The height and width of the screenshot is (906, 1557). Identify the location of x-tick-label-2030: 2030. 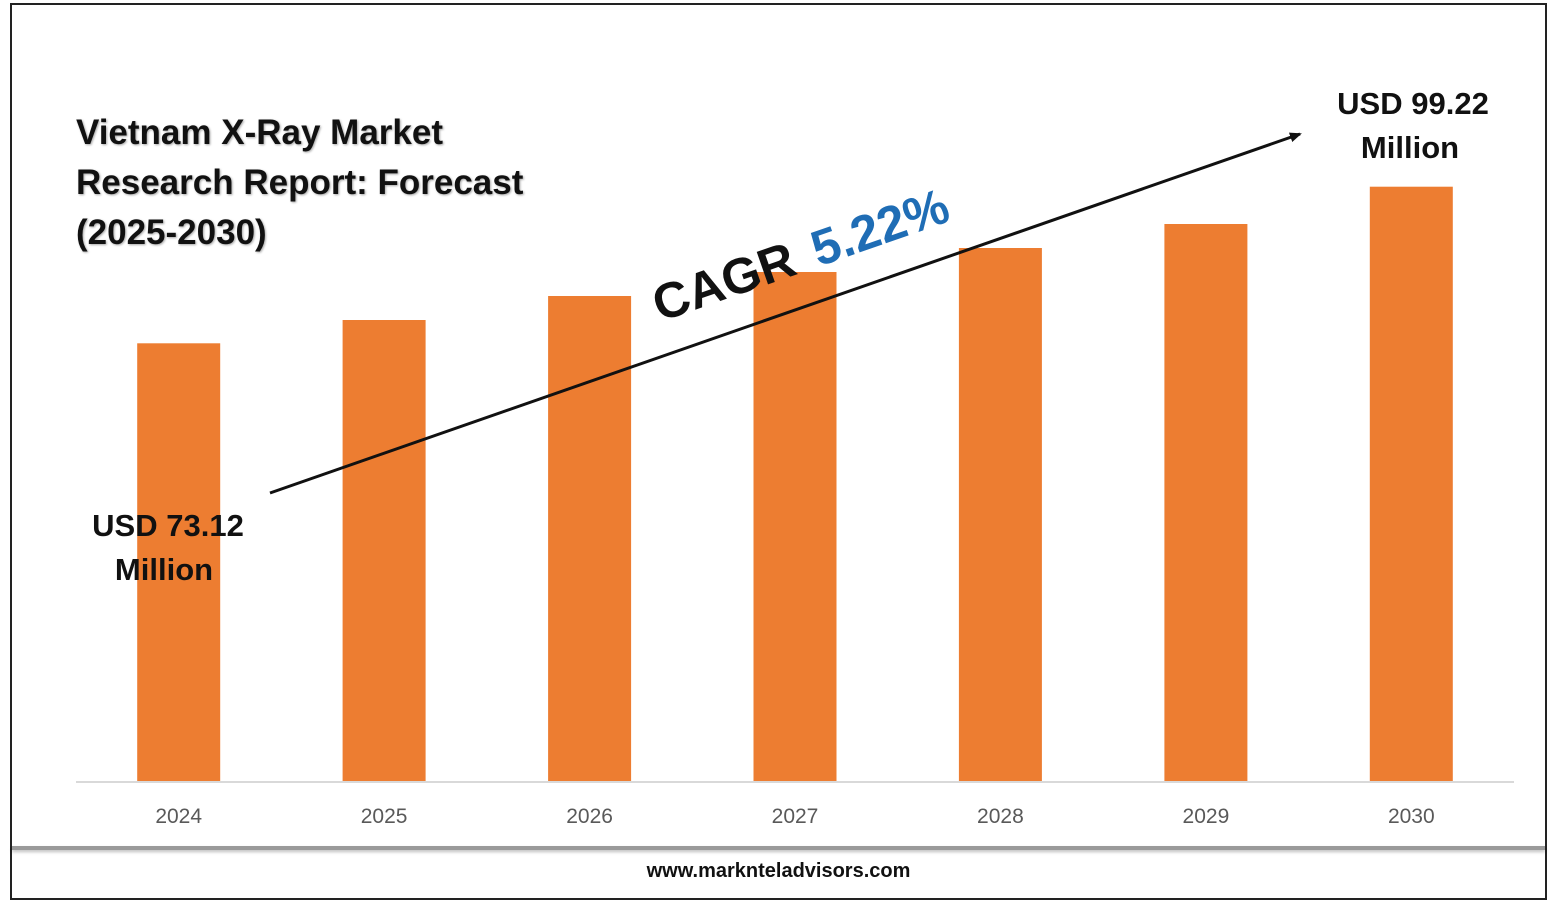
(1411, 816).